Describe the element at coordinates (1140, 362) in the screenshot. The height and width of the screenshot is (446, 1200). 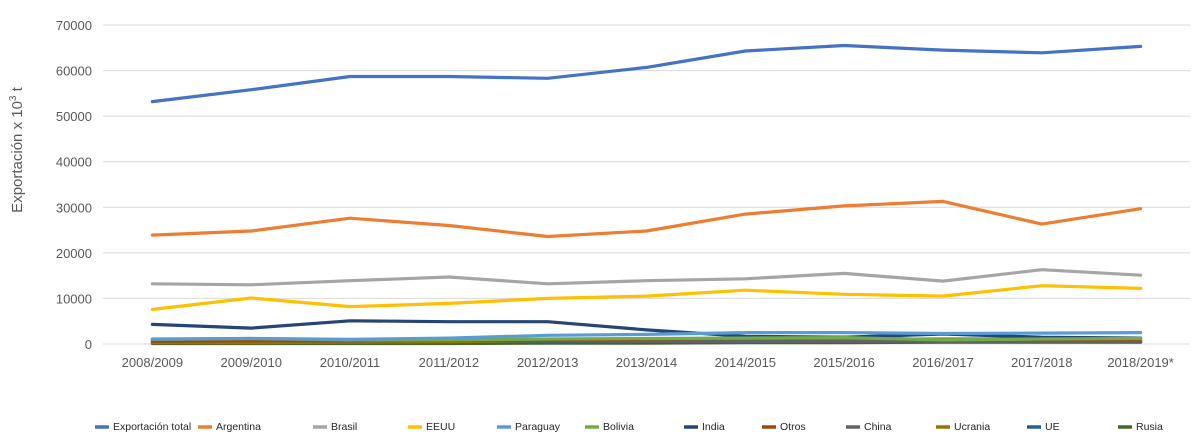
I see `x-tick-label: 2018/2019*` at that location.